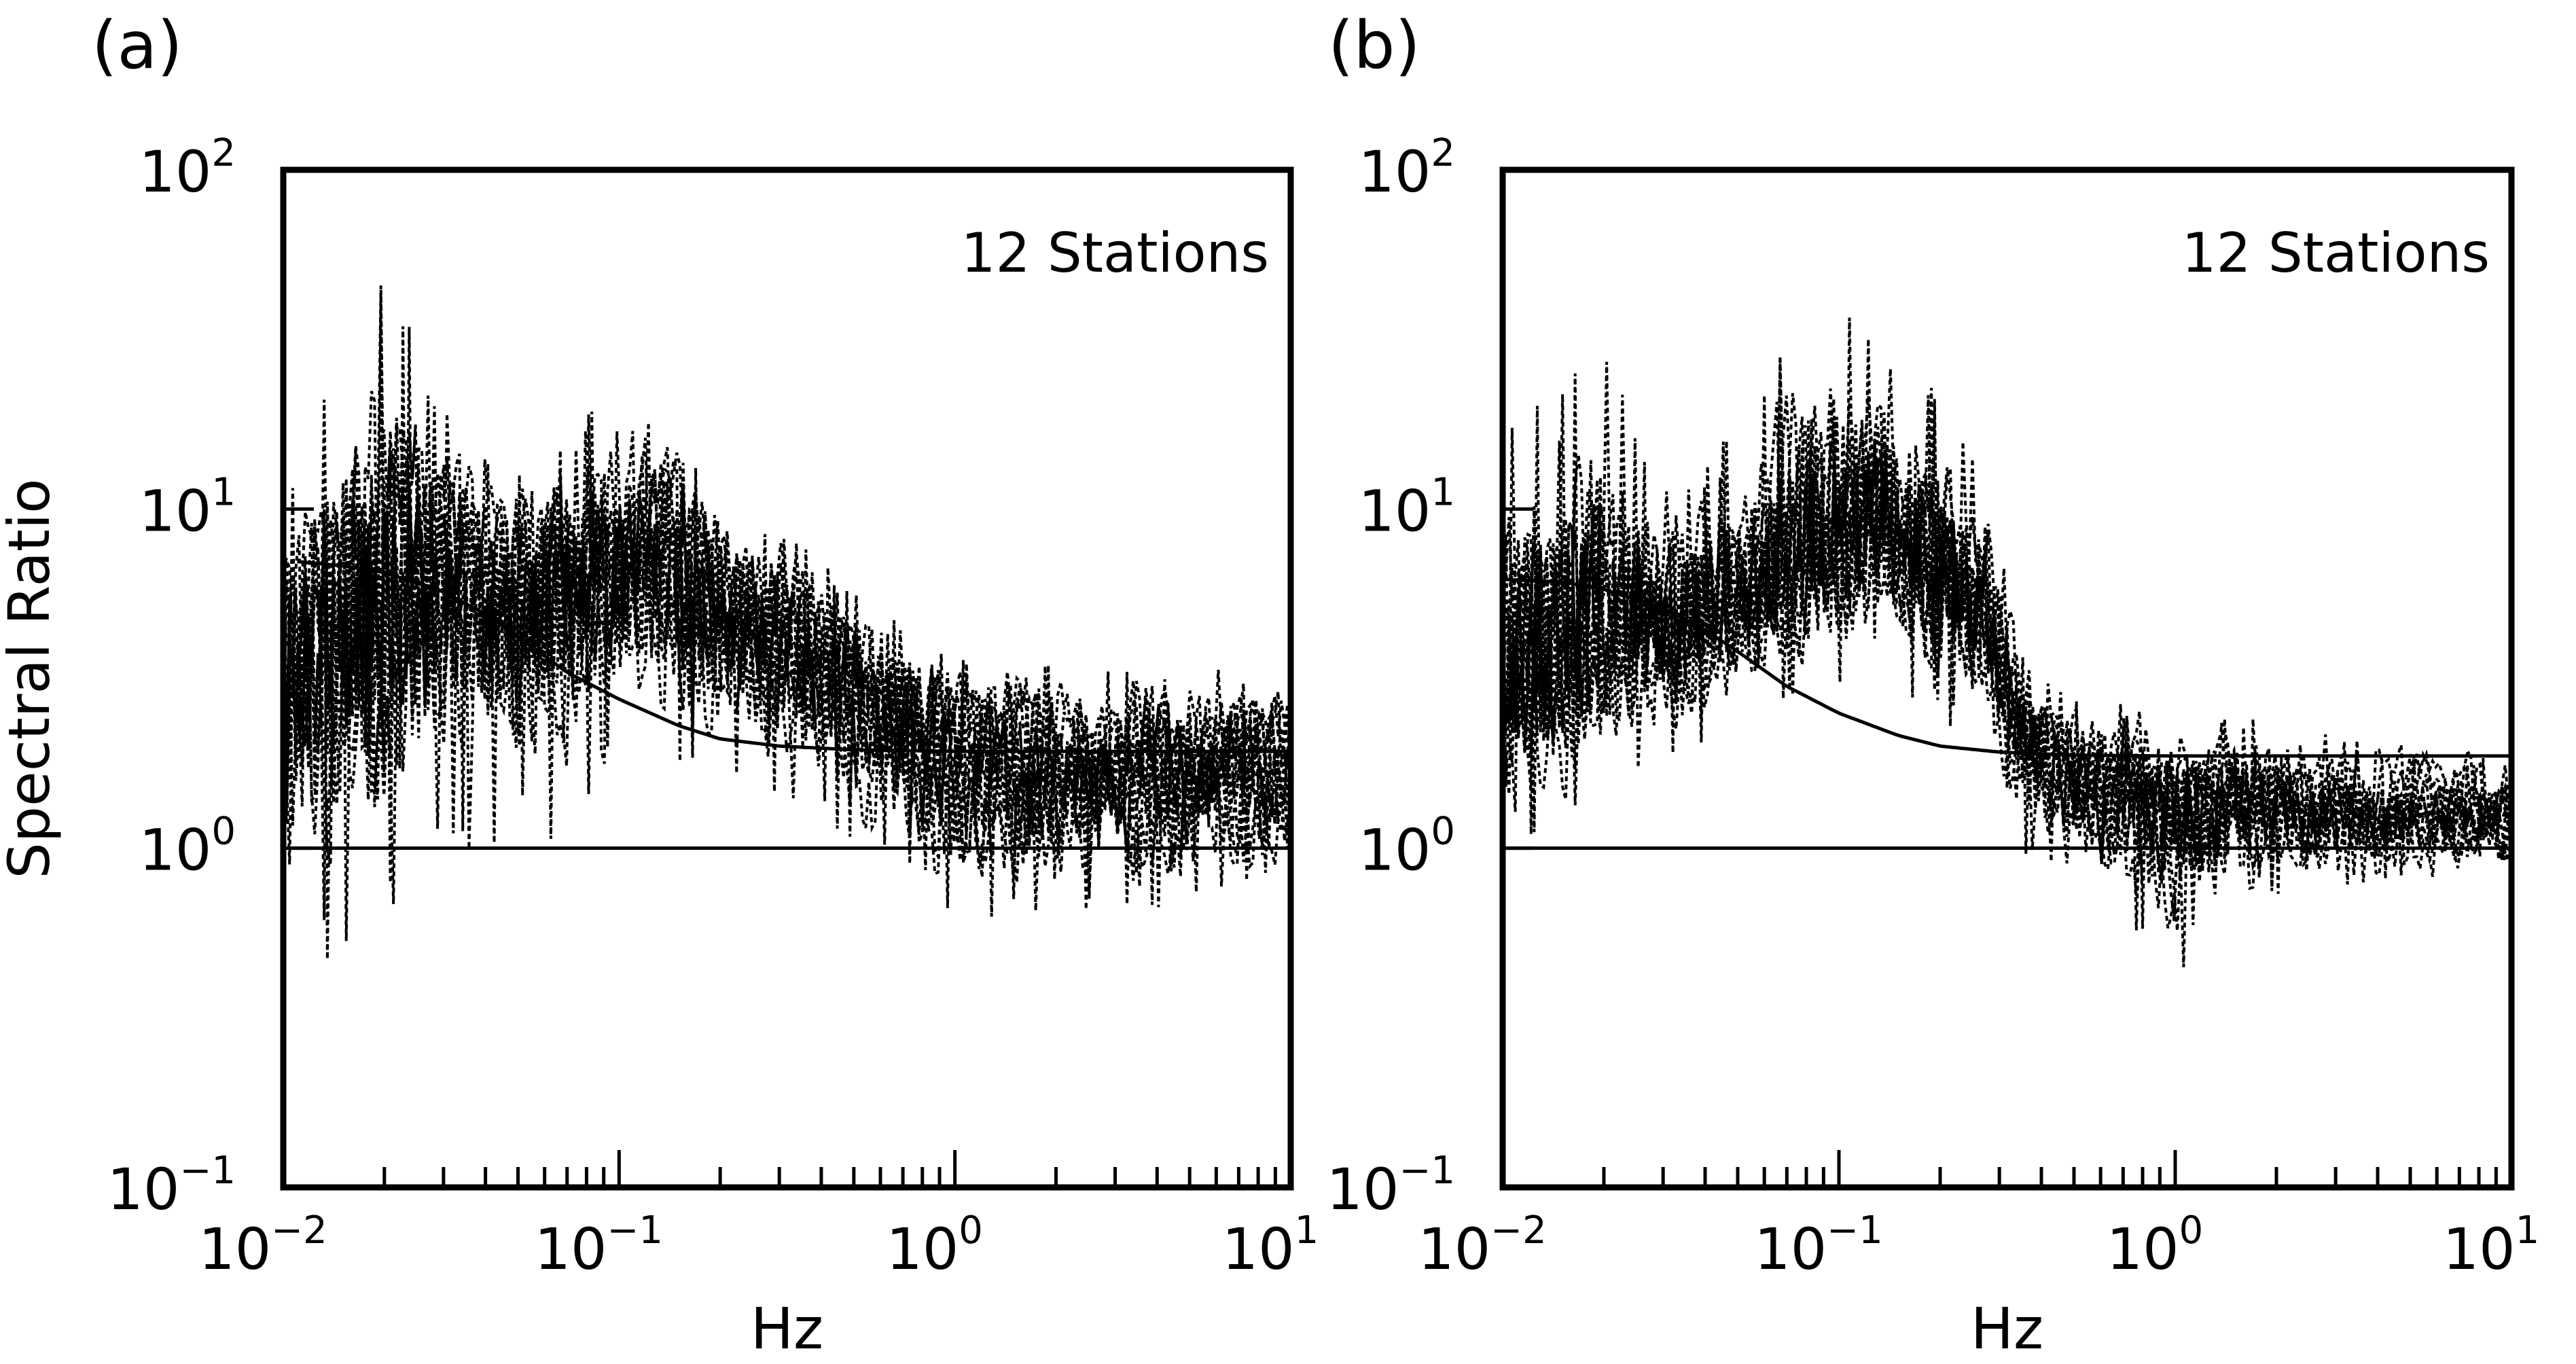  Describe the element at coordinates (1374, 45) in the screenshot. I see `panel-label: (b)` at that location.